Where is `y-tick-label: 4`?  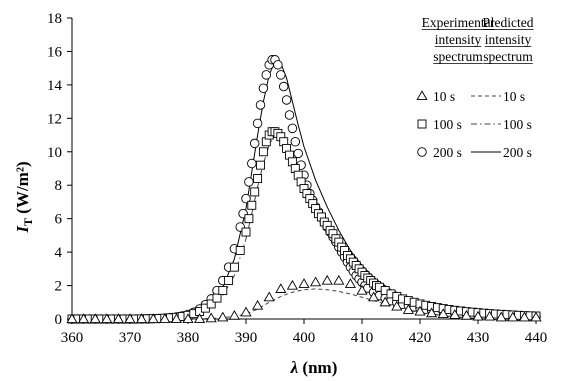 y-tick-label: 4 is located at coordinates (59, 253).